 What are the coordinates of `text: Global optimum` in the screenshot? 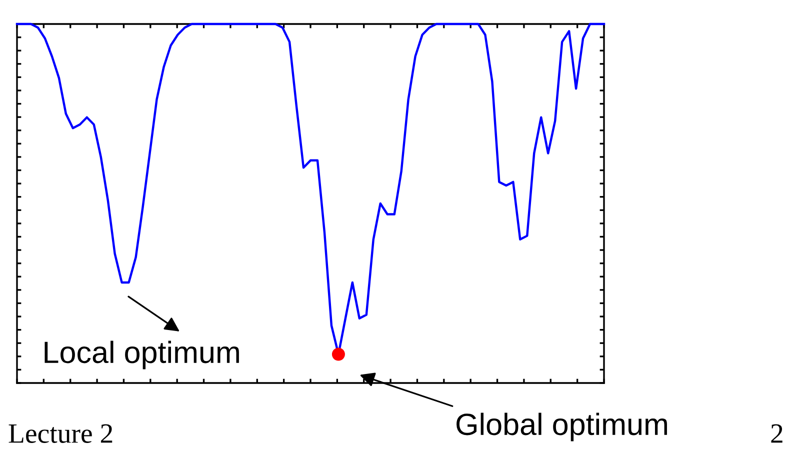 It's located at (561, 427).